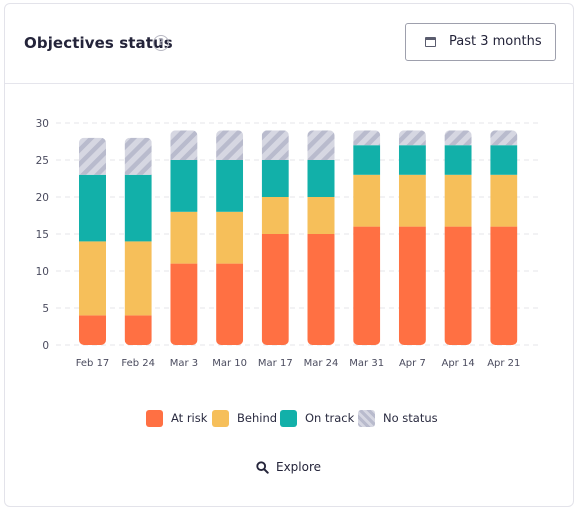 This screenshot has height=514, width=580. What do you see at coordinates (495, 41) in the screenshot?
I see `date-range-label: Past 3 months` at bounding box center [495, 41].